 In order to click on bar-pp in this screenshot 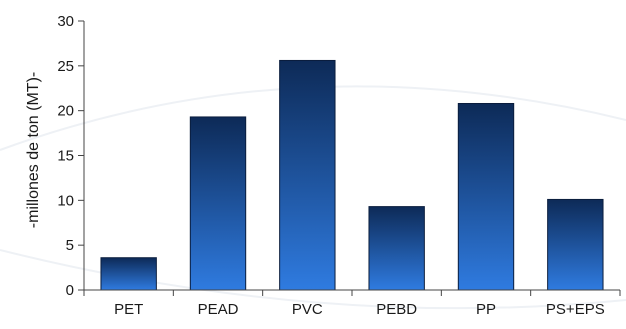, I will do `click(486, 196)`.